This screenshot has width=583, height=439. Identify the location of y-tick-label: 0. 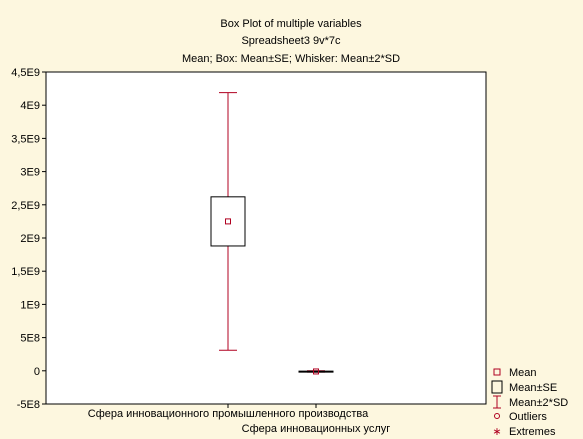
(37, 372).